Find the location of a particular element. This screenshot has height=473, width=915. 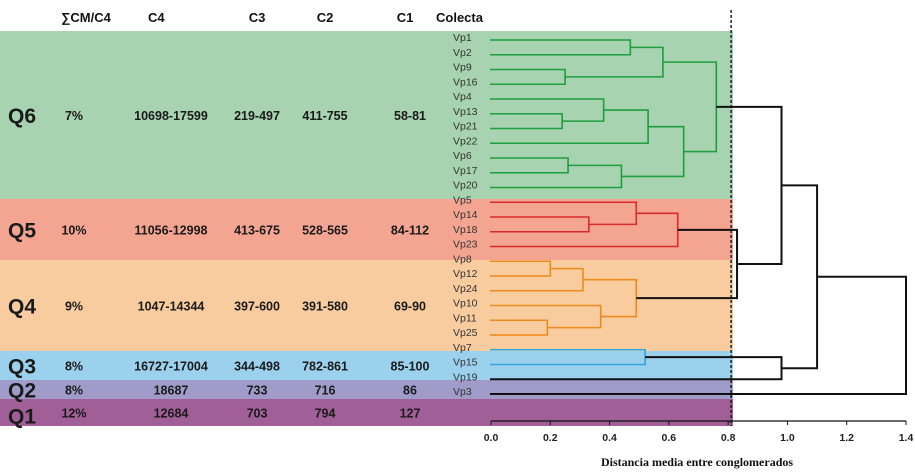

c3-value: 703 is located at coordinates (257, 414).